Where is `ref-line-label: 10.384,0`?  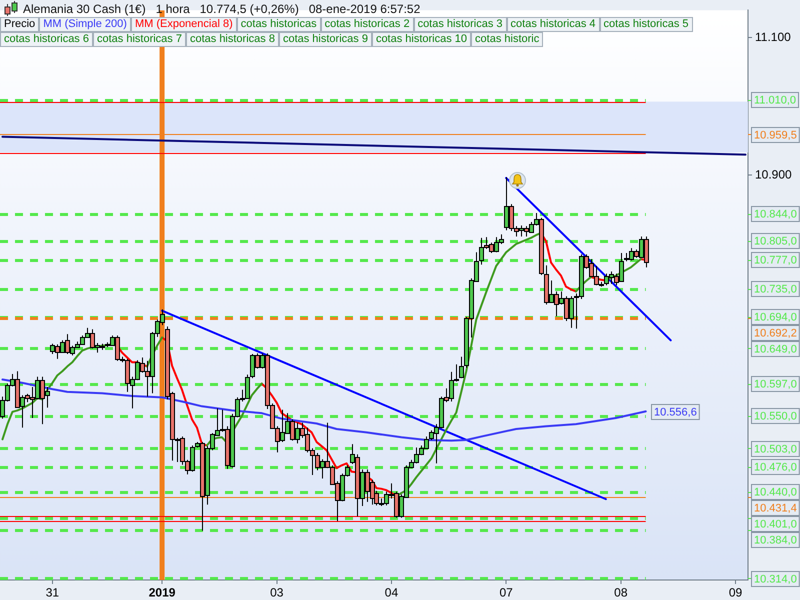 ref-line-label: 10.384,0 is located at coordinates (775, 540).